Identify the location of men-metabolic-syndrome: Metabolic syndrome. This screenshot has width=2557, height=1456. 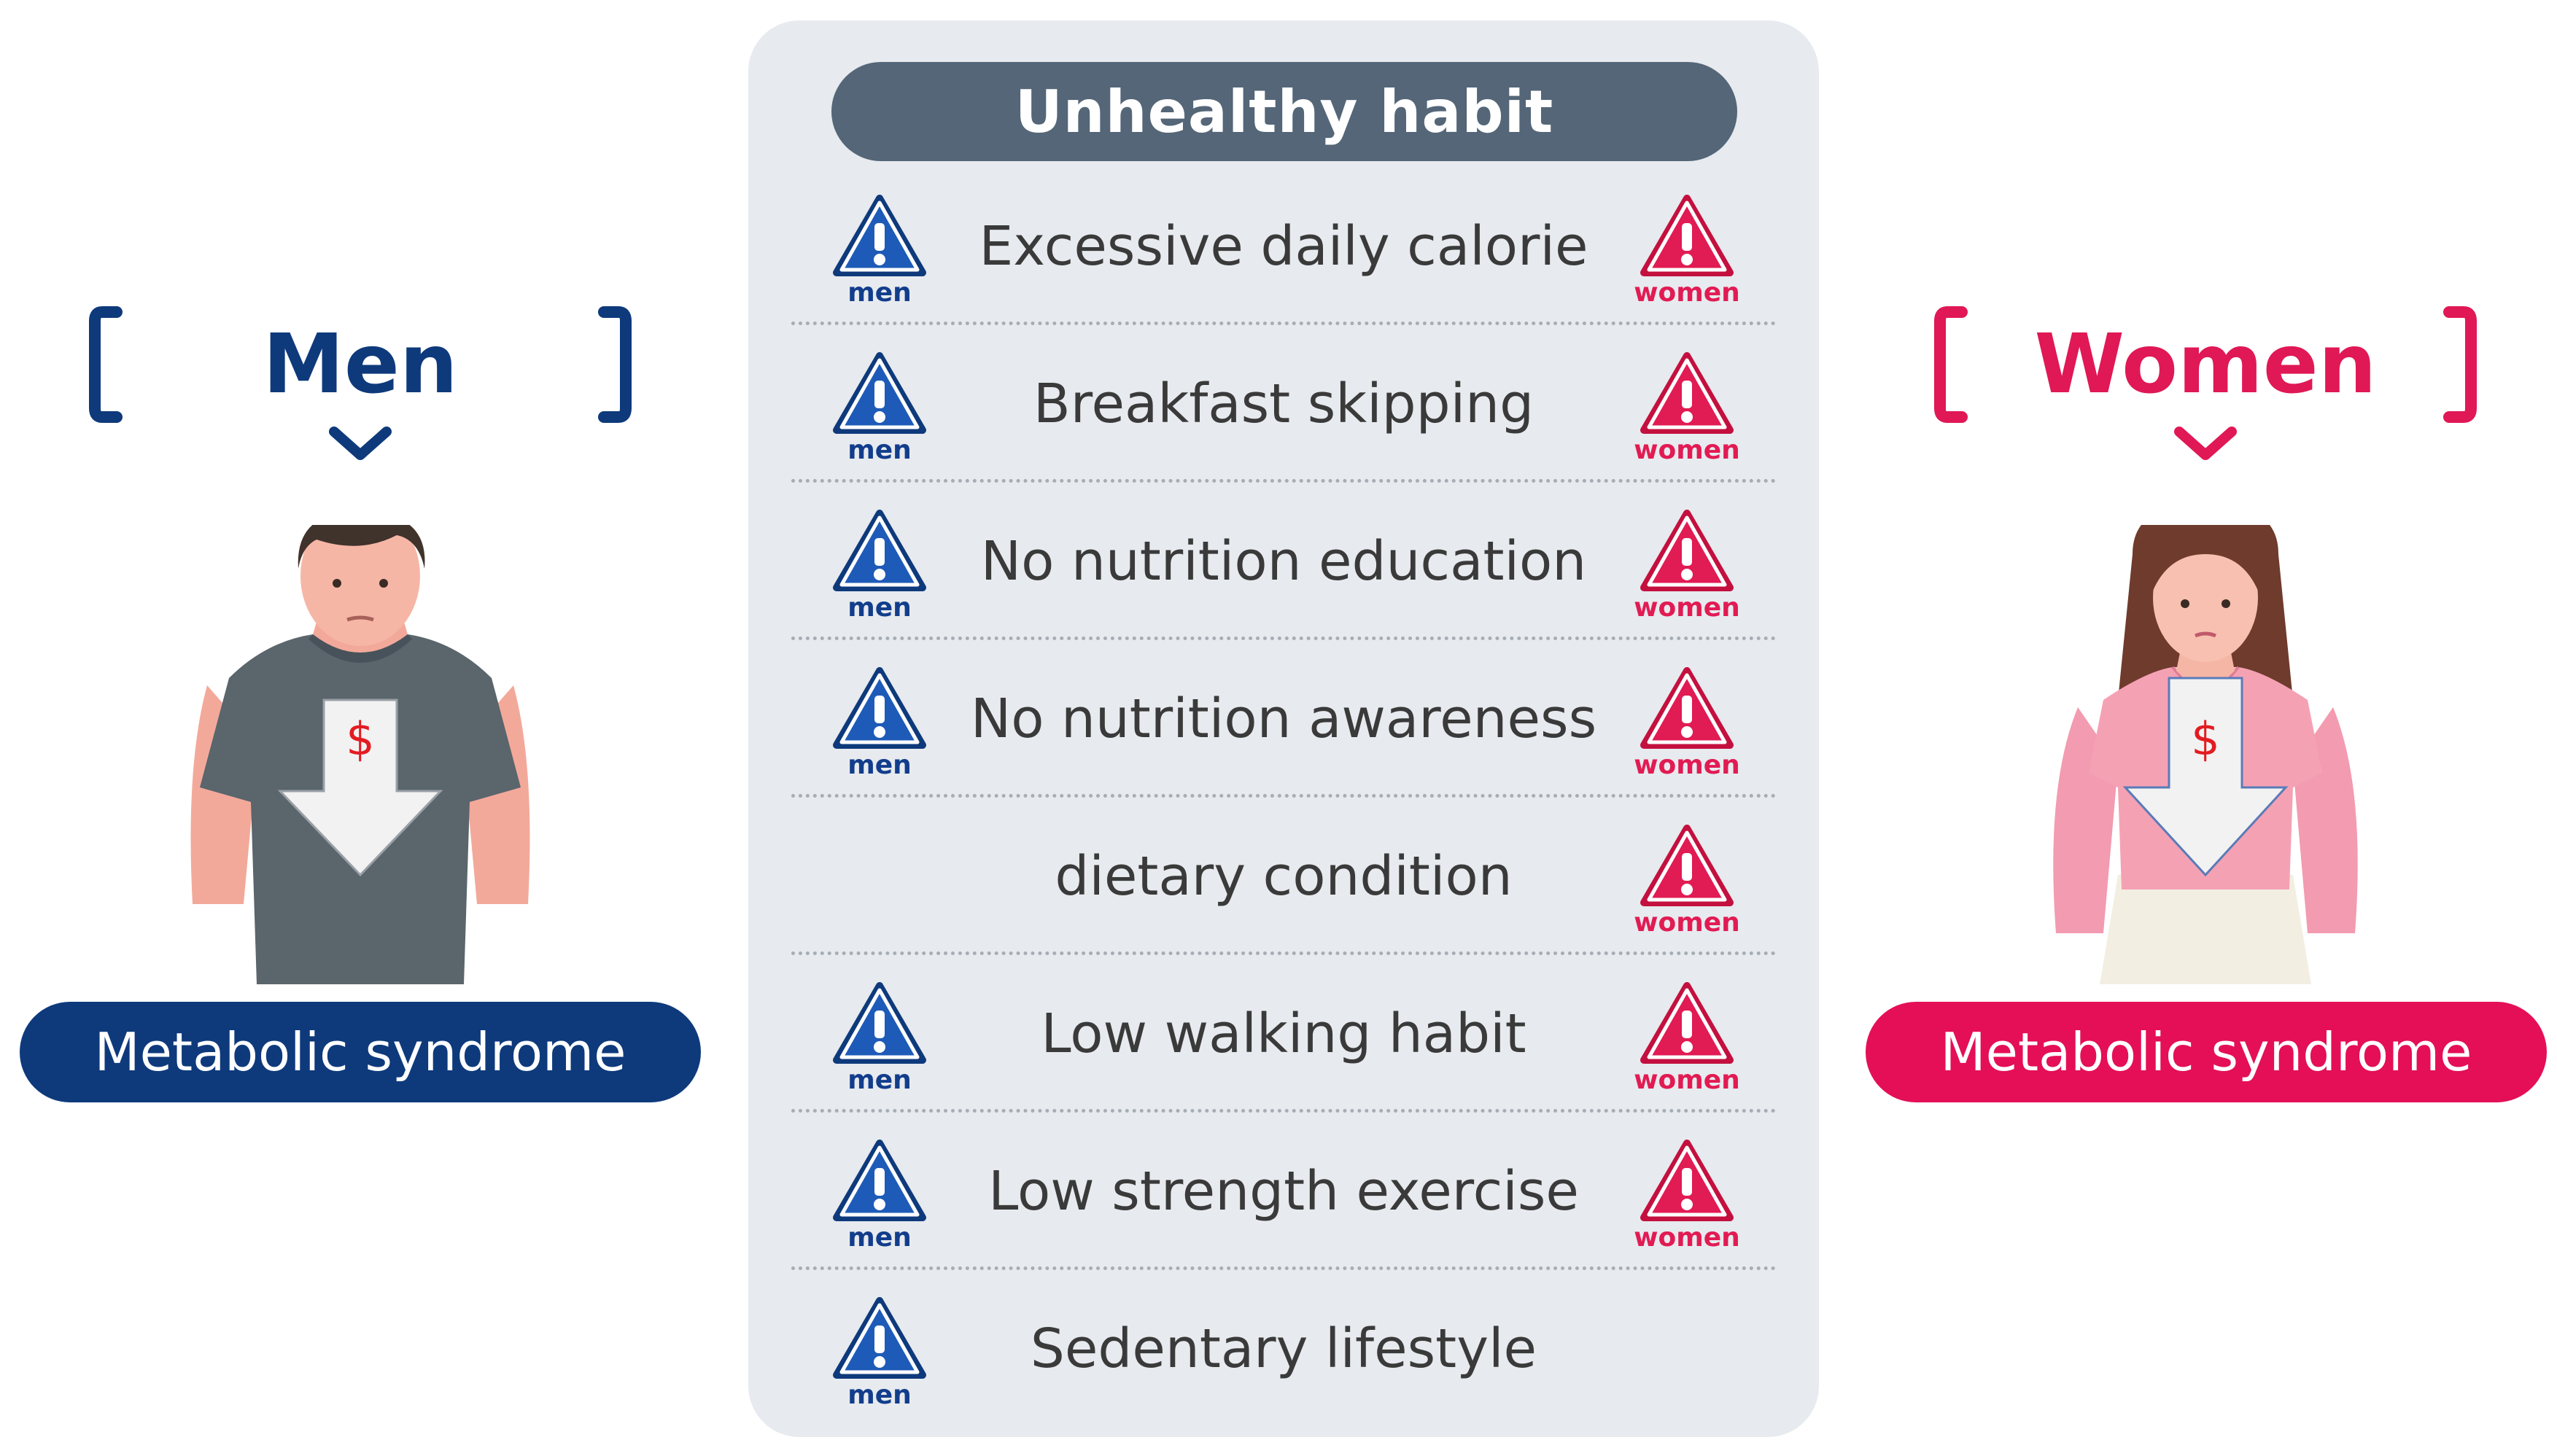
(360, 1052).